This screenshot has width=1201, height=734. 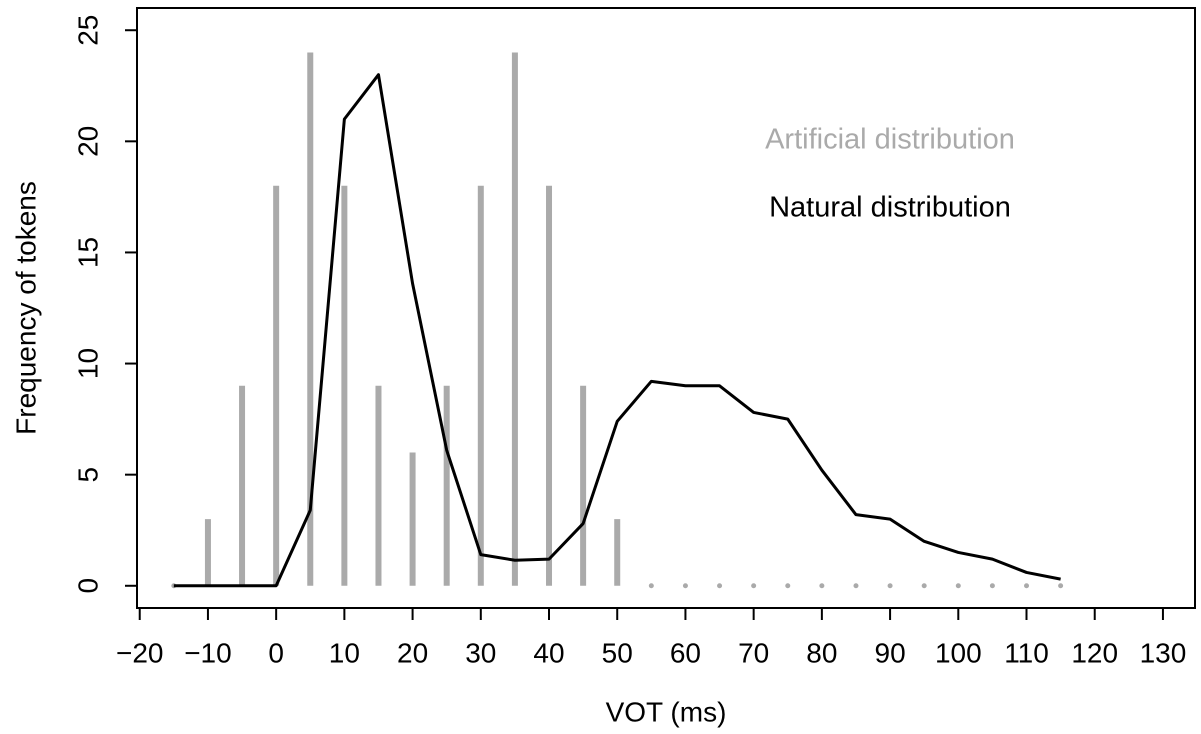 I want to click on y-tick-label: 0, so click(x=87, y=586).